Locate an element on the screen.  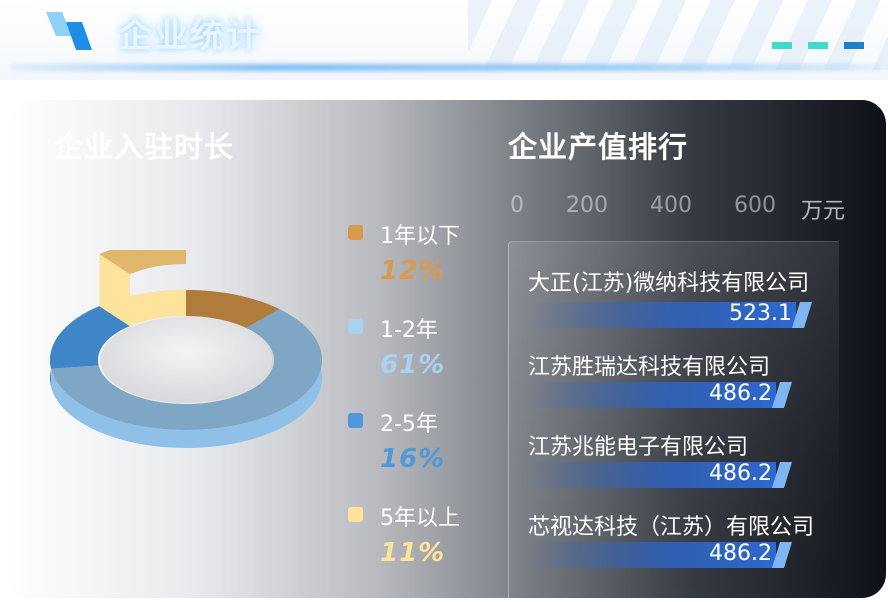
legend-item-over-5yr: 5年以上 11% is located at coordinates (416, 540).